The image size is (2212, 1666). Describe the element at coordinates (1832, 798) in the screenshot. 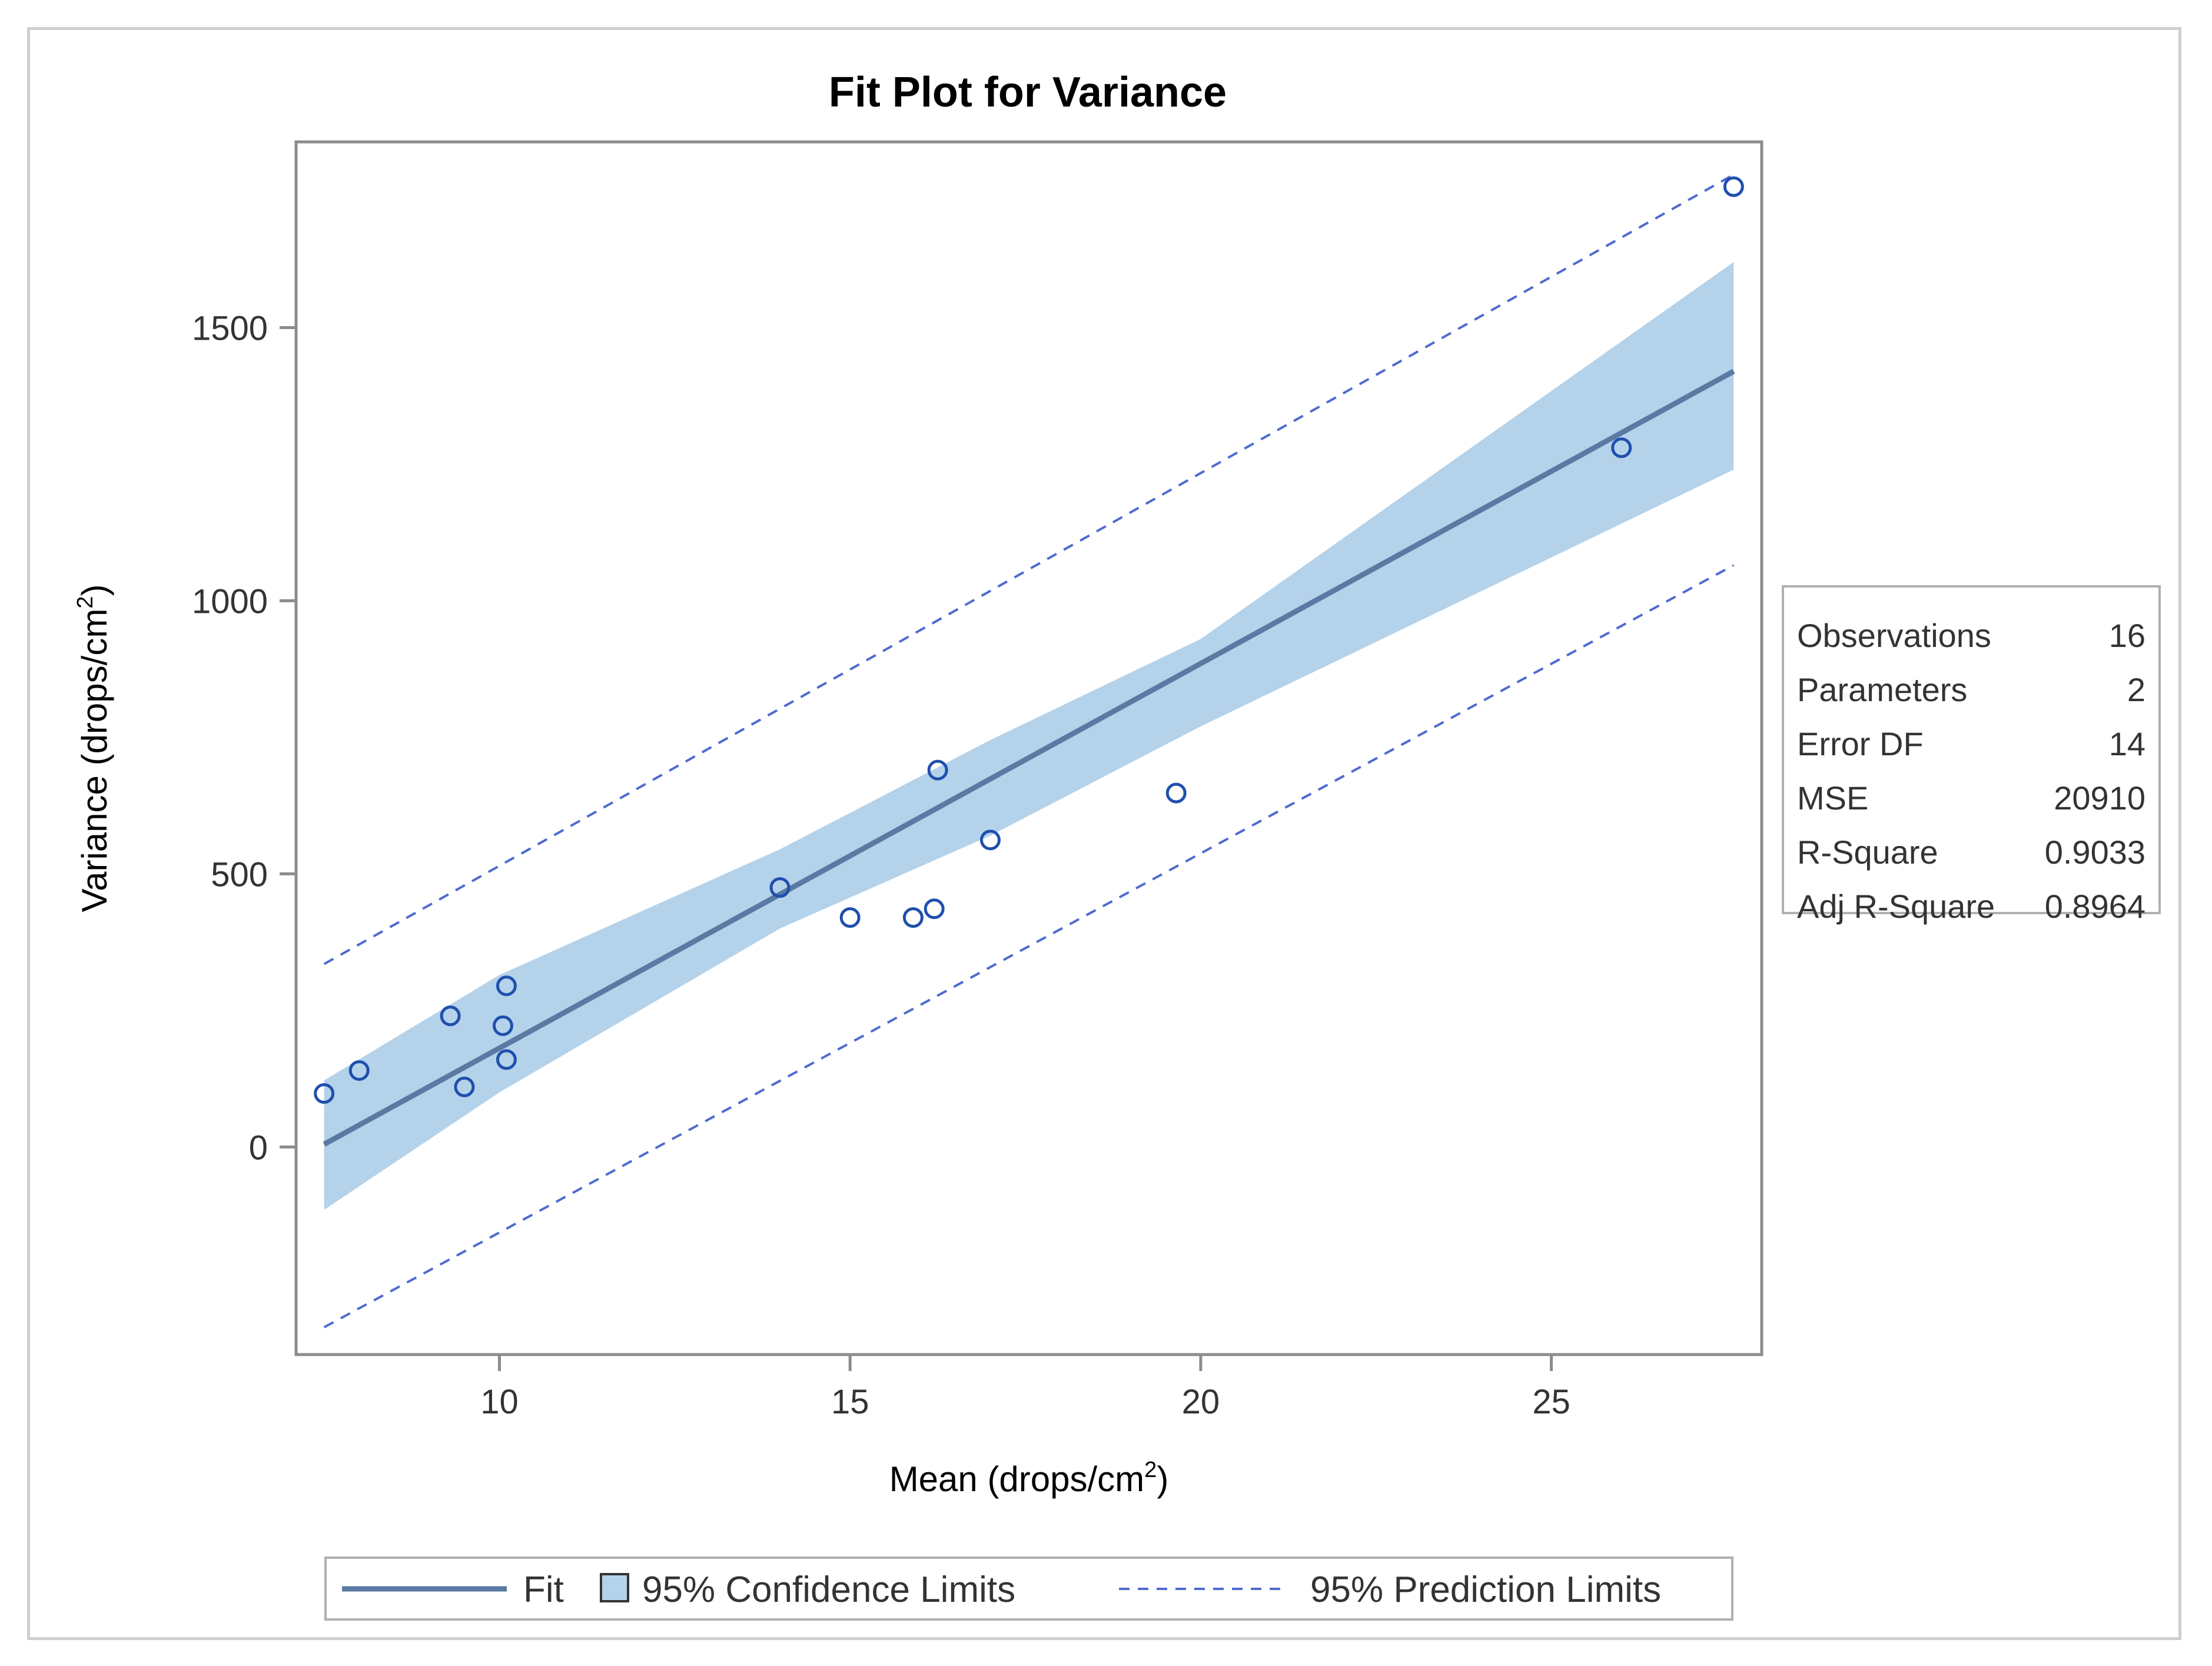

I see `stats-label: MSE` at that location.